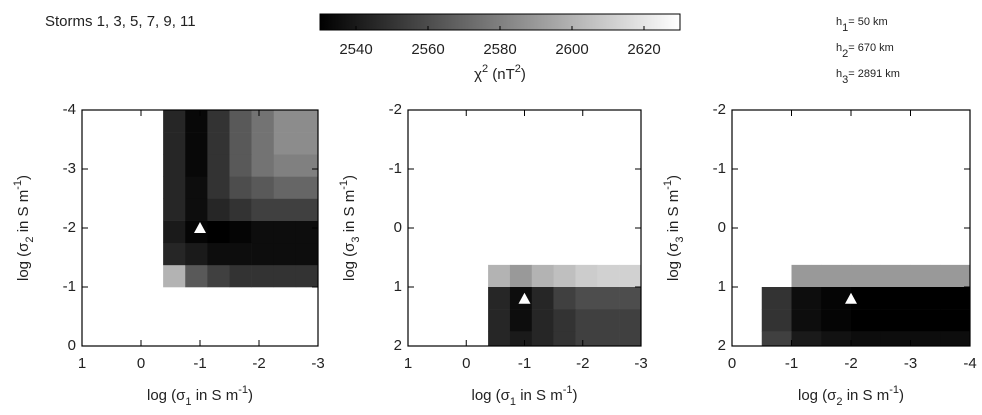  What do you see at coordinates (839, 22) in the screenshot?
I see `label-part: h` at bounding box center [839, 22].